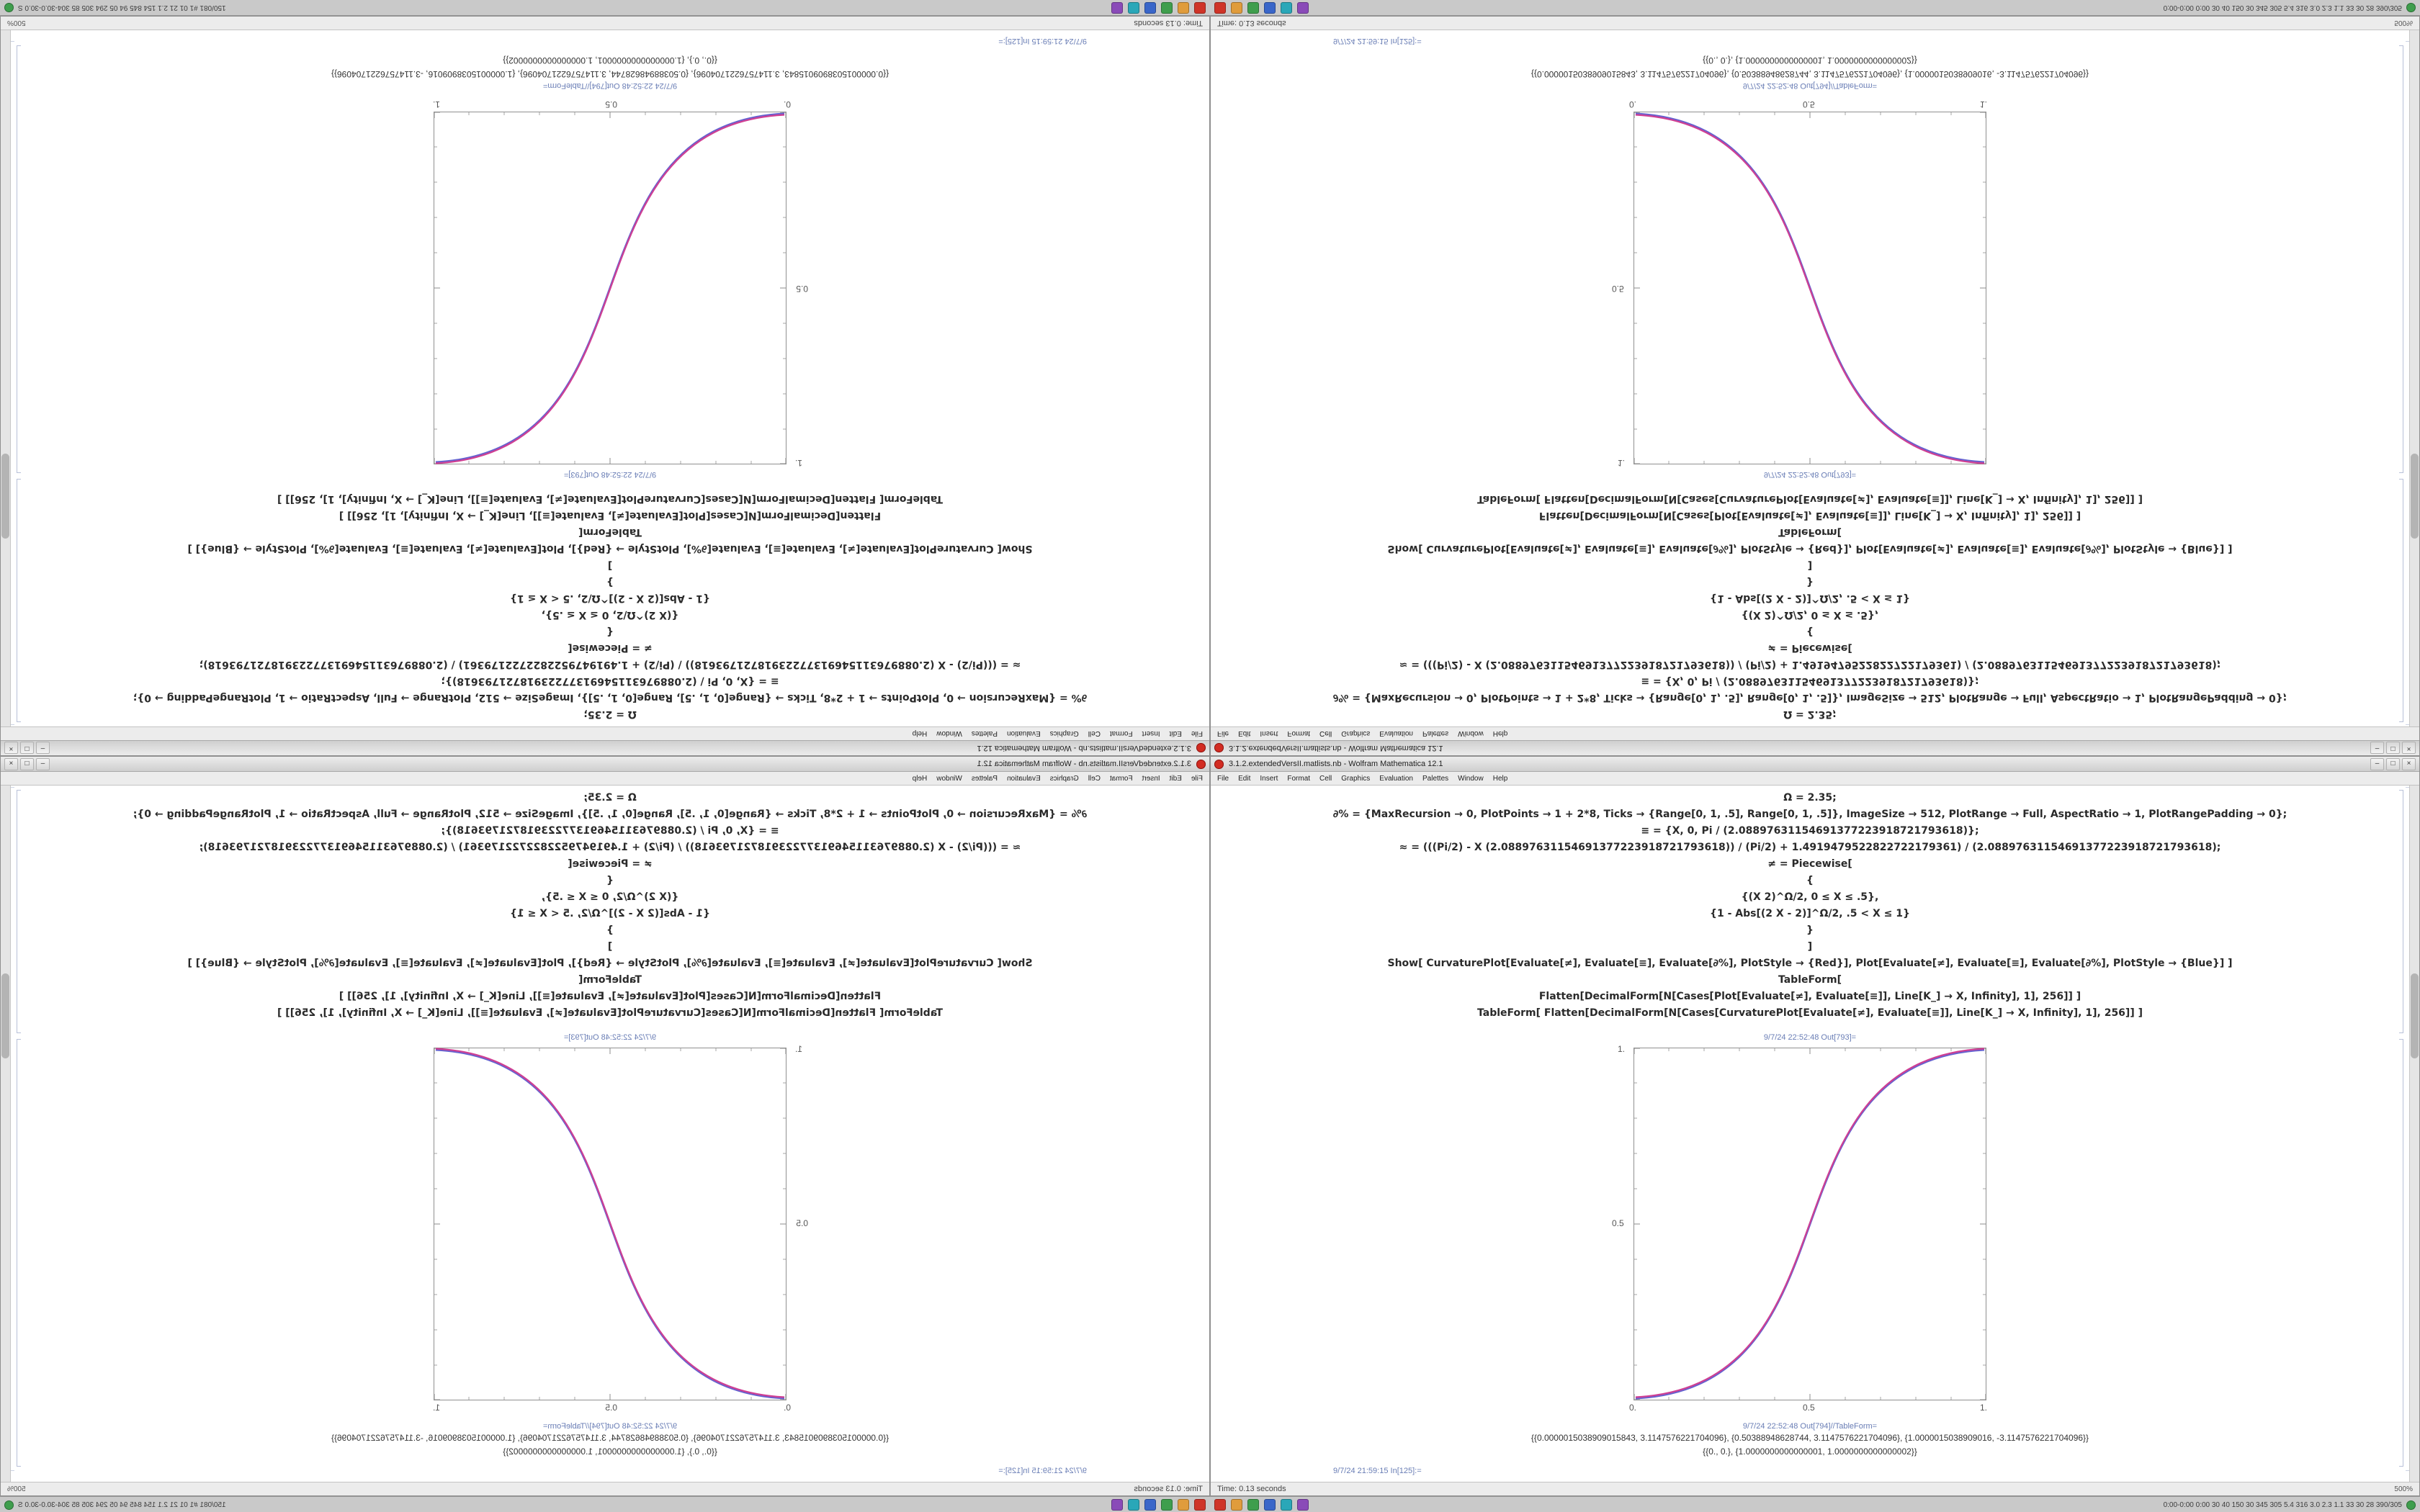  I want to click on teal-app-icon, so click(1133, 1505).